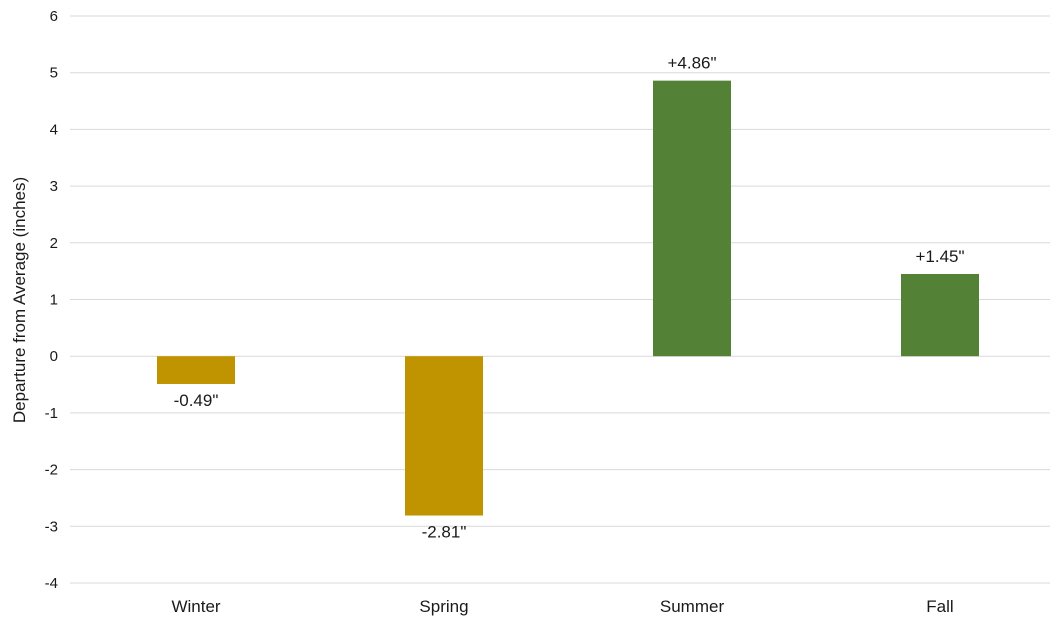 The width and height of the screenshot is (1053, 623). What do you see at coordinates (51, 413) in the screenshot?
I see `y-tick-label: -1` at bounding box center [51, 413].